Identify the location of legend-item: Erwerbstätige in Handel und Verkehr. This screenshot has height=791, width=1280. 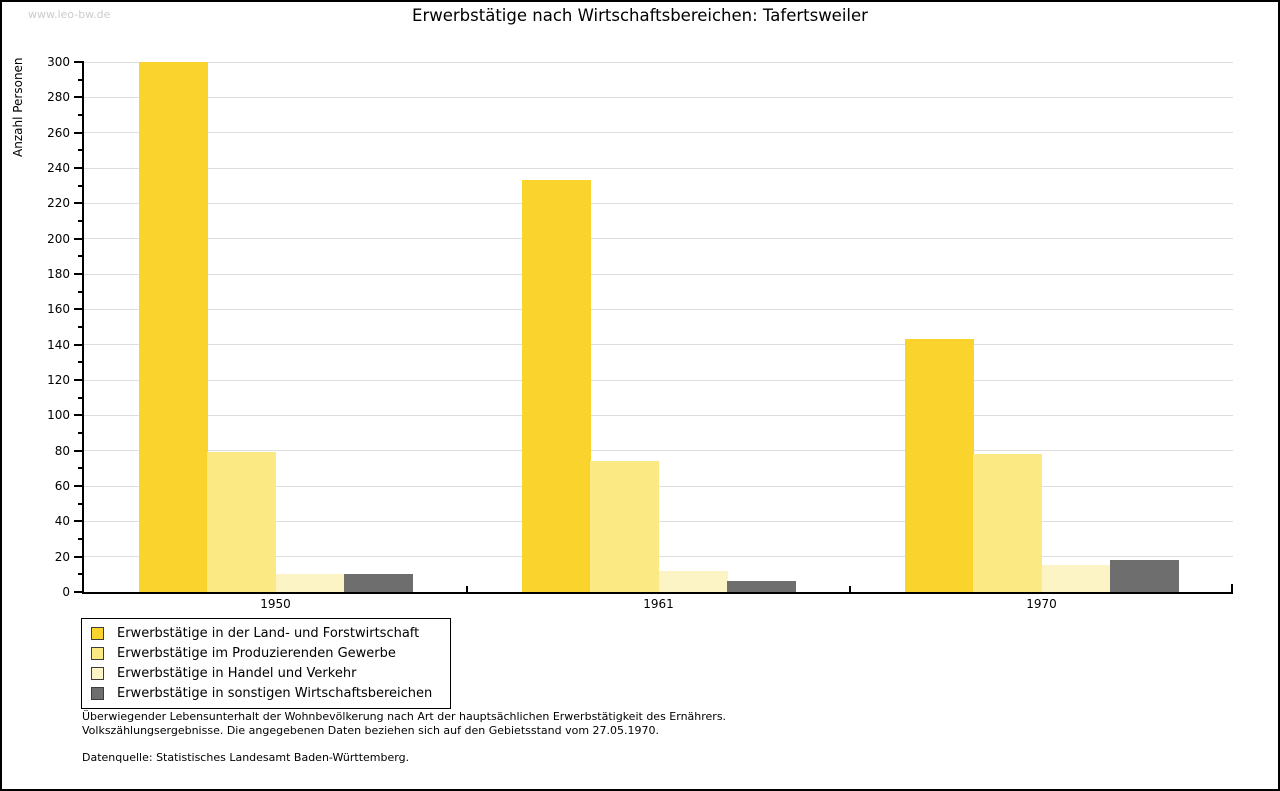
(266, 673).